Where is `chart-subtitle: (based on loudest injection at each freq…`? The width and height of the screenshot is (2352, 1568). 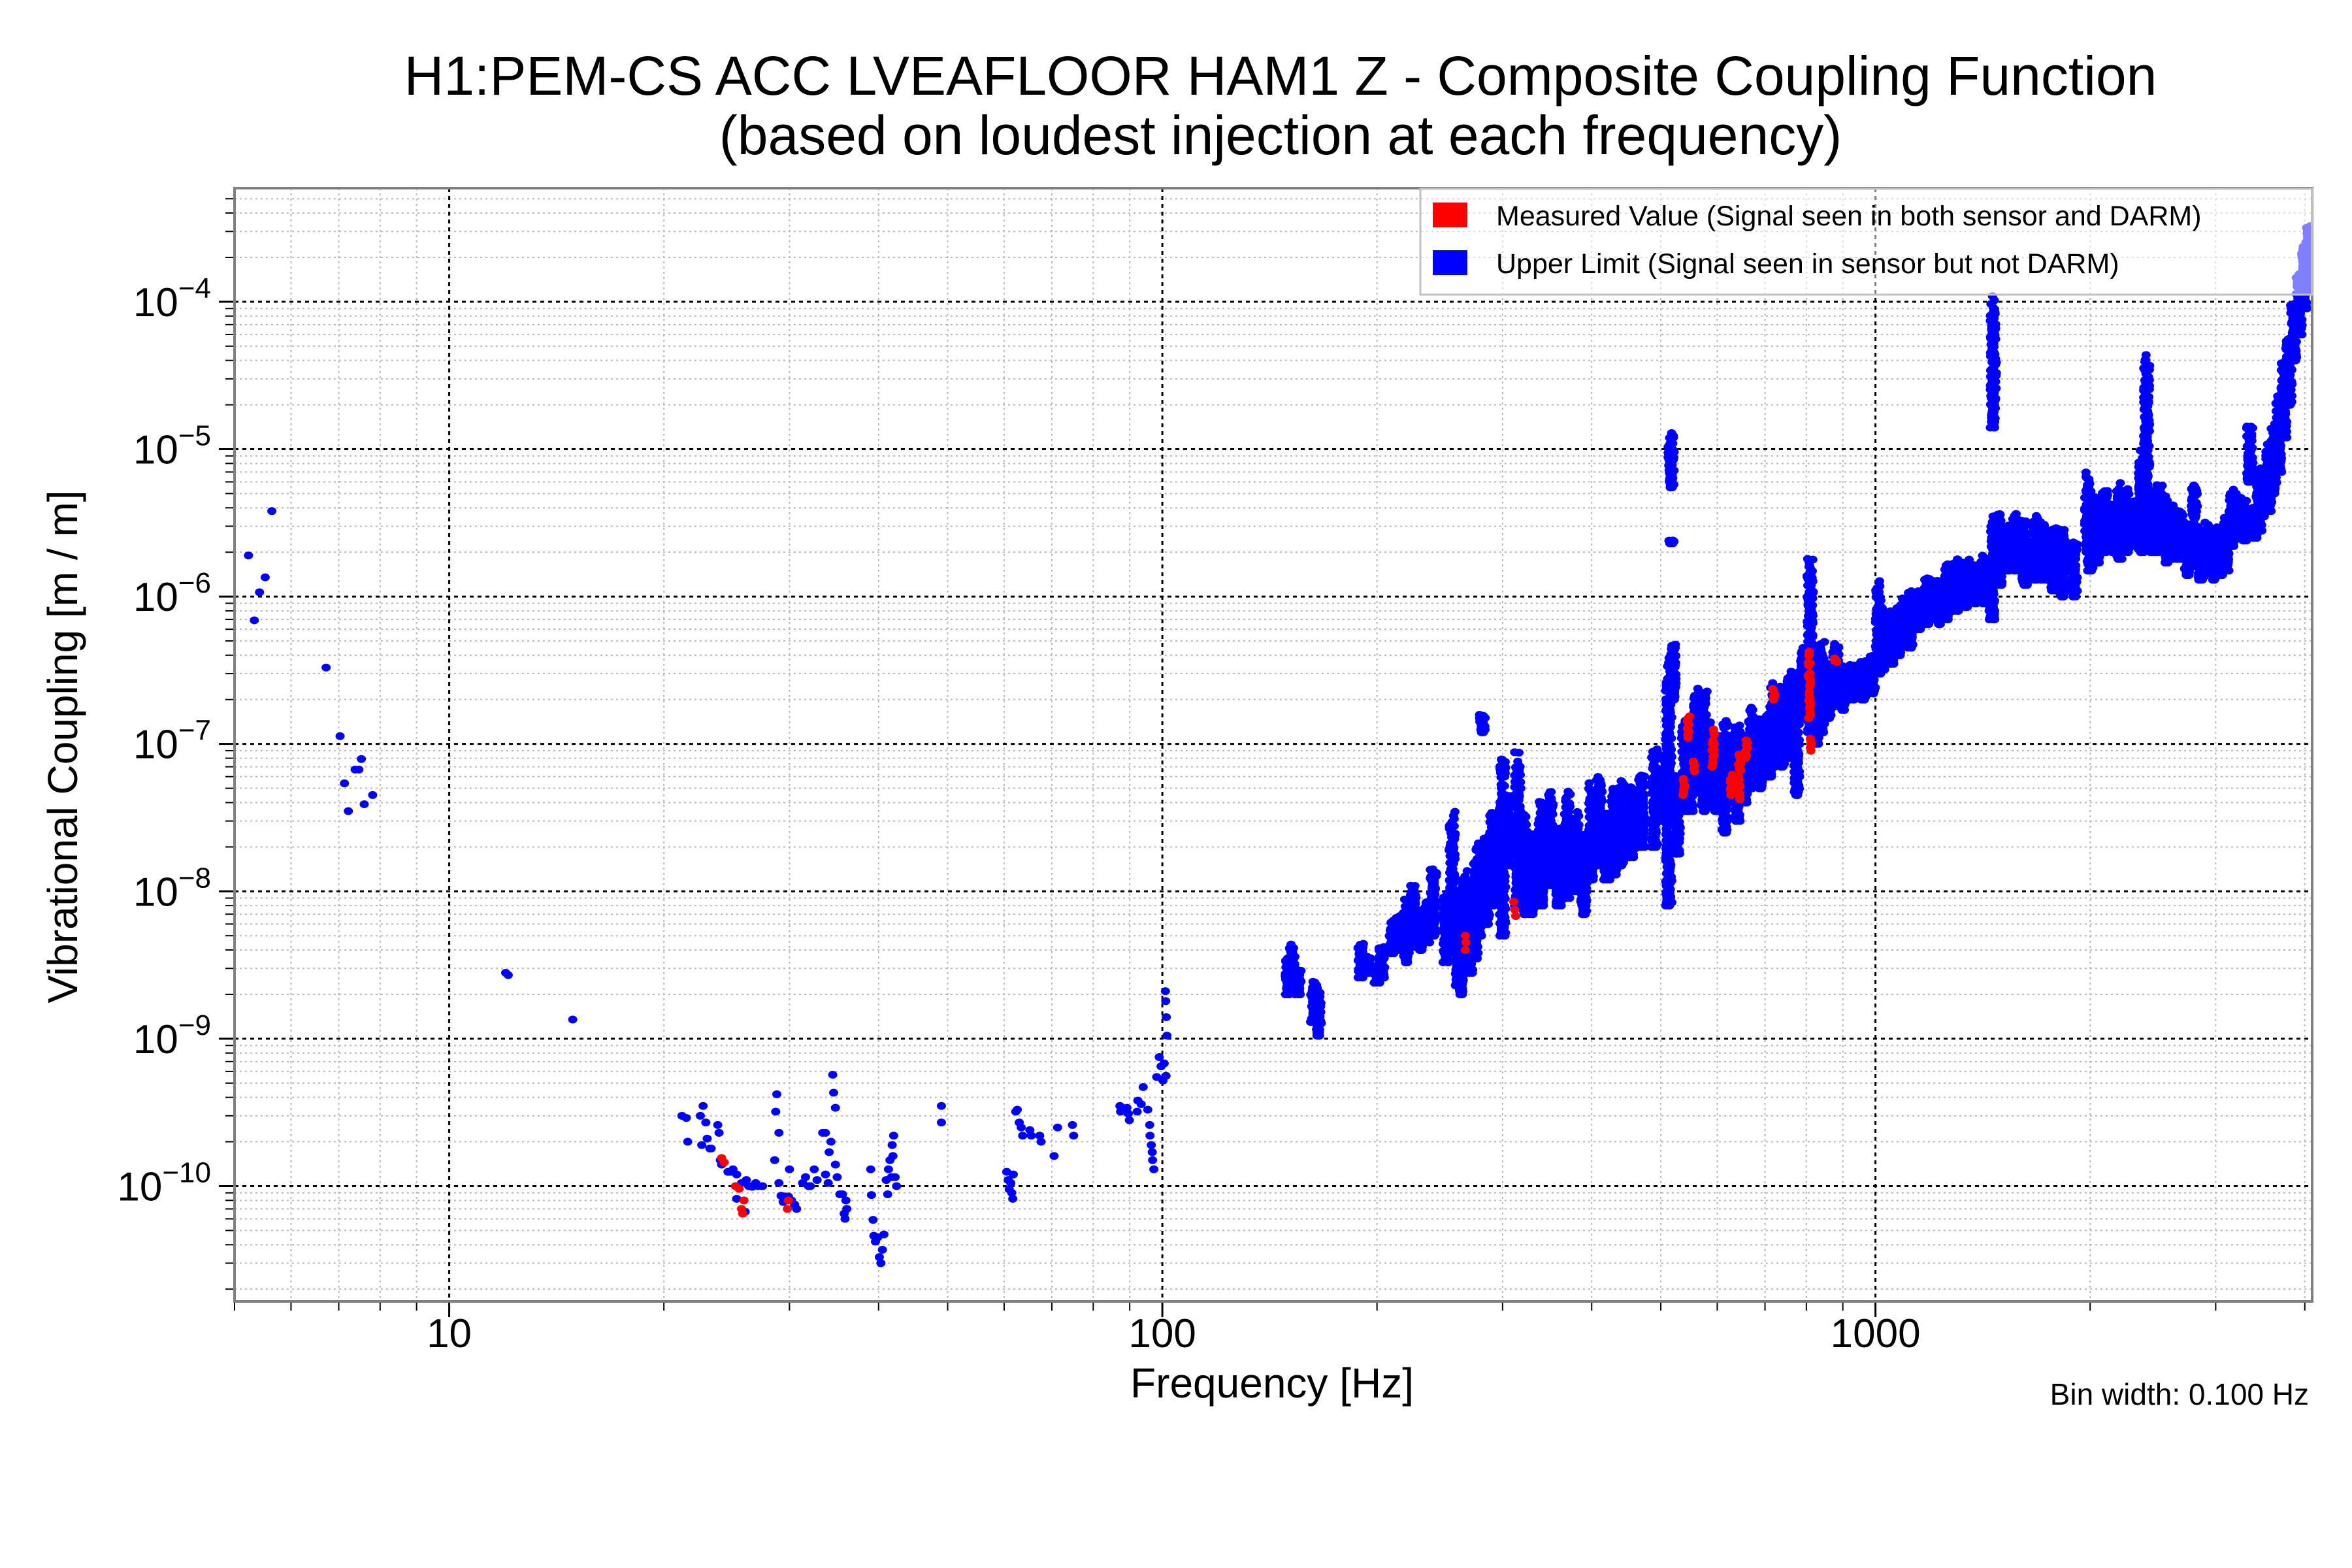 chart-subtitle: (based on loudest injection at each freq… is located at coordinates (1280, 135).